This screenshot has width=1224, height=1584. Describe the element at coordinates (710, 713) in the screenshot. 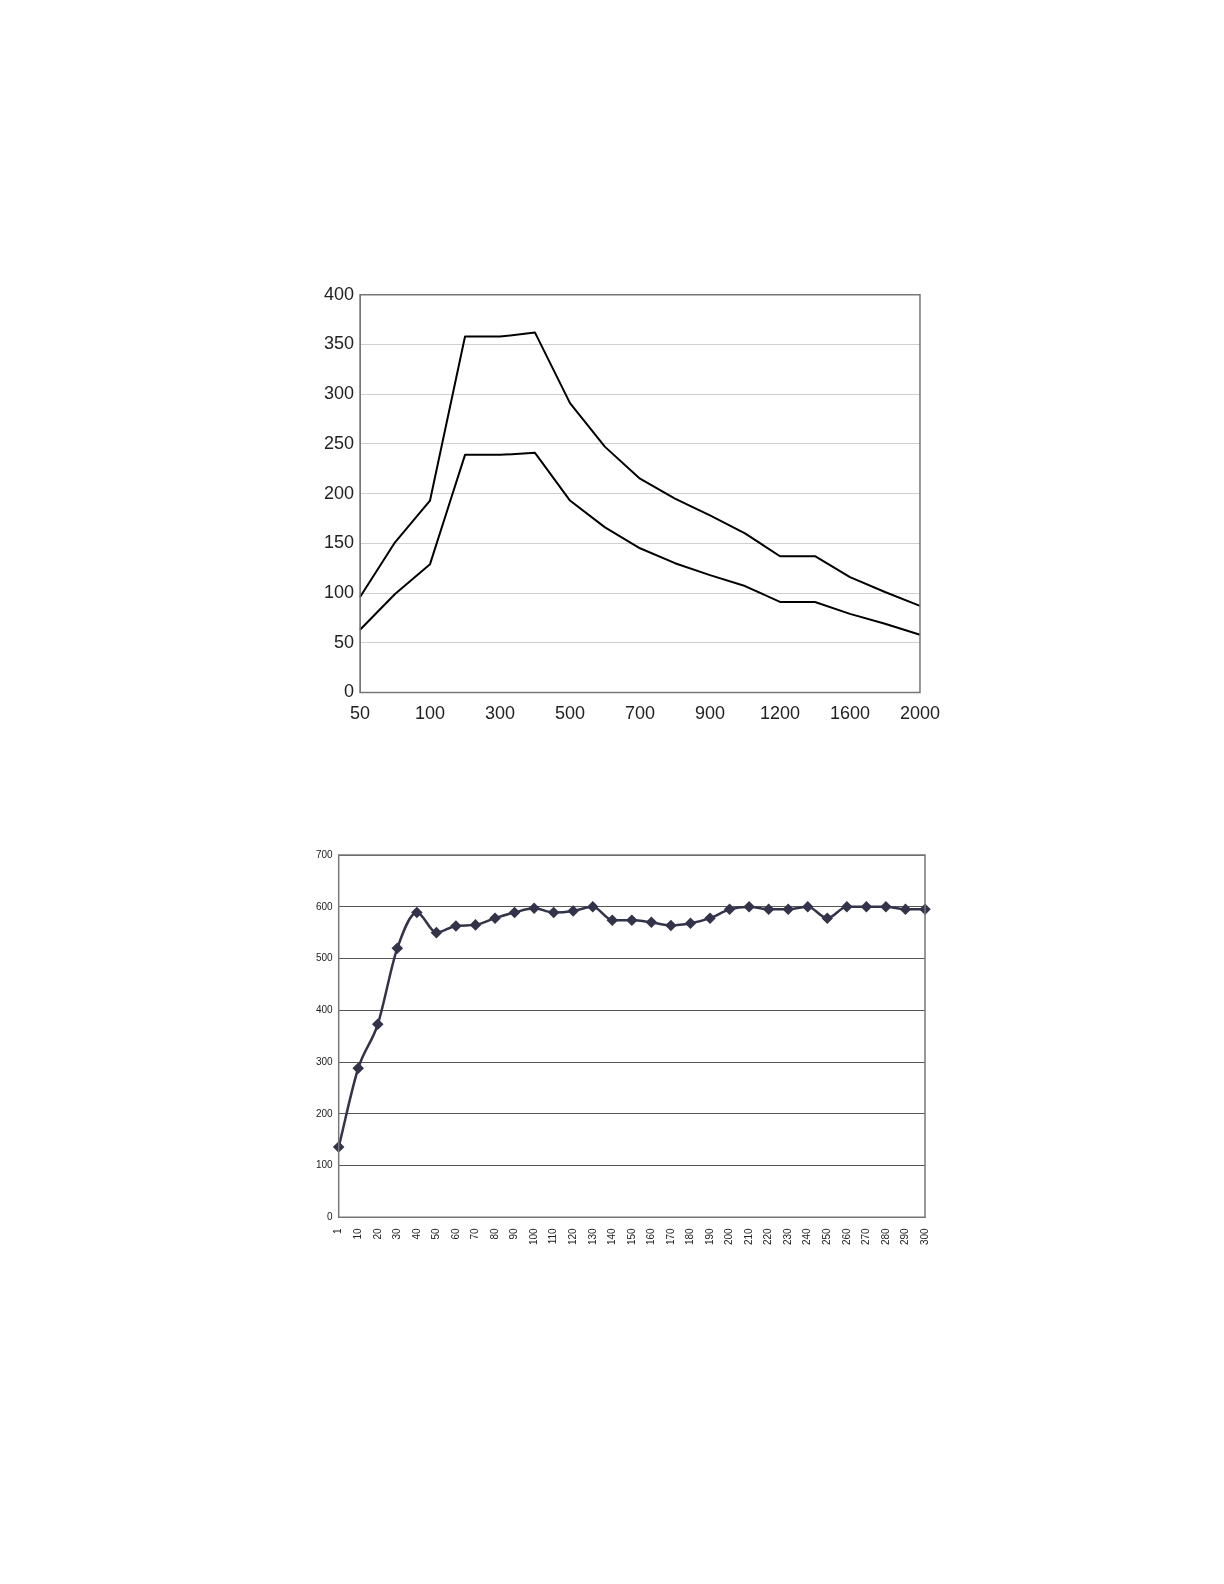

I see `x-tick-label: 900` at that location.